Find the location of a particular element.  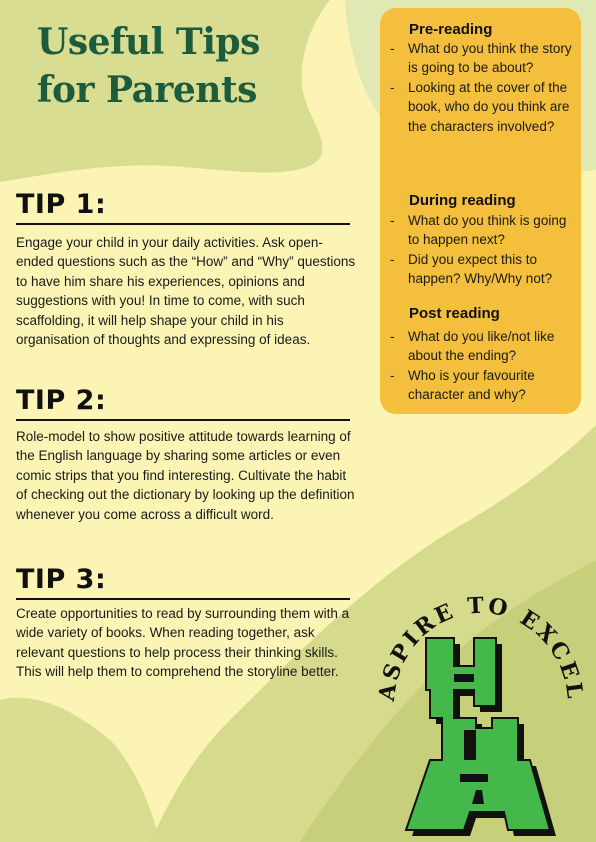

tip-3-heading: TIP 3: is located at coordinates (183, 581).